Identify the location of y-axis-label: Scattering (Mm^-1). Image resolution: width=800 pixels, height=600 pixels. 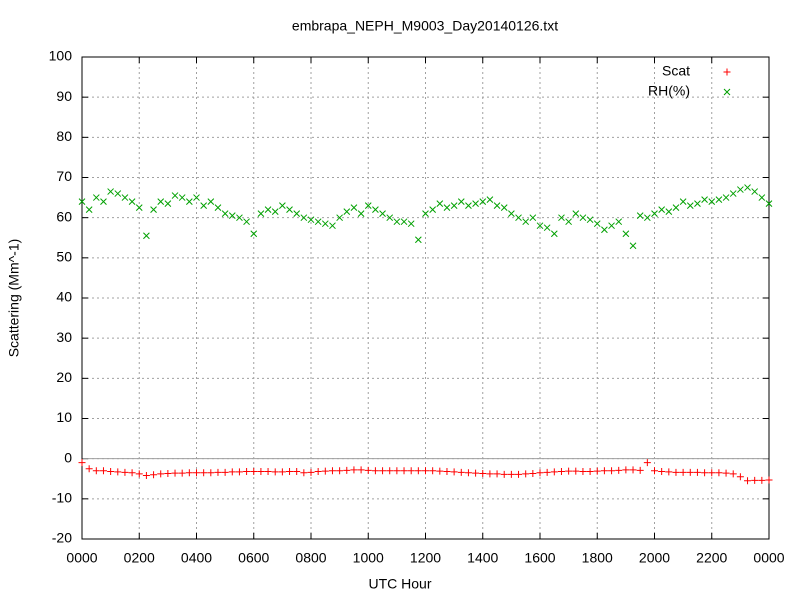
(14, 298).